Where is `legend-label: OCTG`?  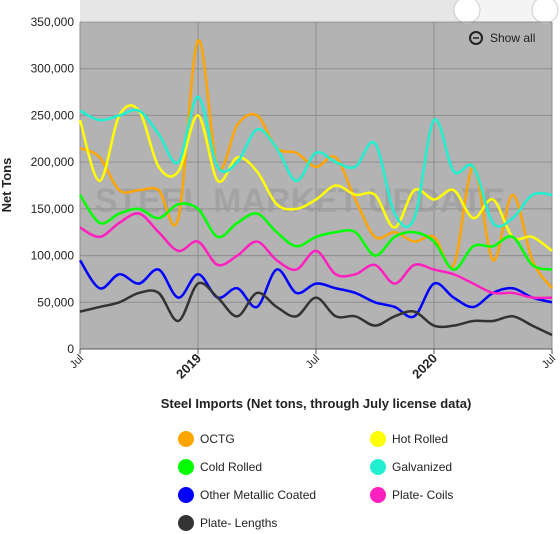 legend-label: OCTG is located at coordinates (217, 439).